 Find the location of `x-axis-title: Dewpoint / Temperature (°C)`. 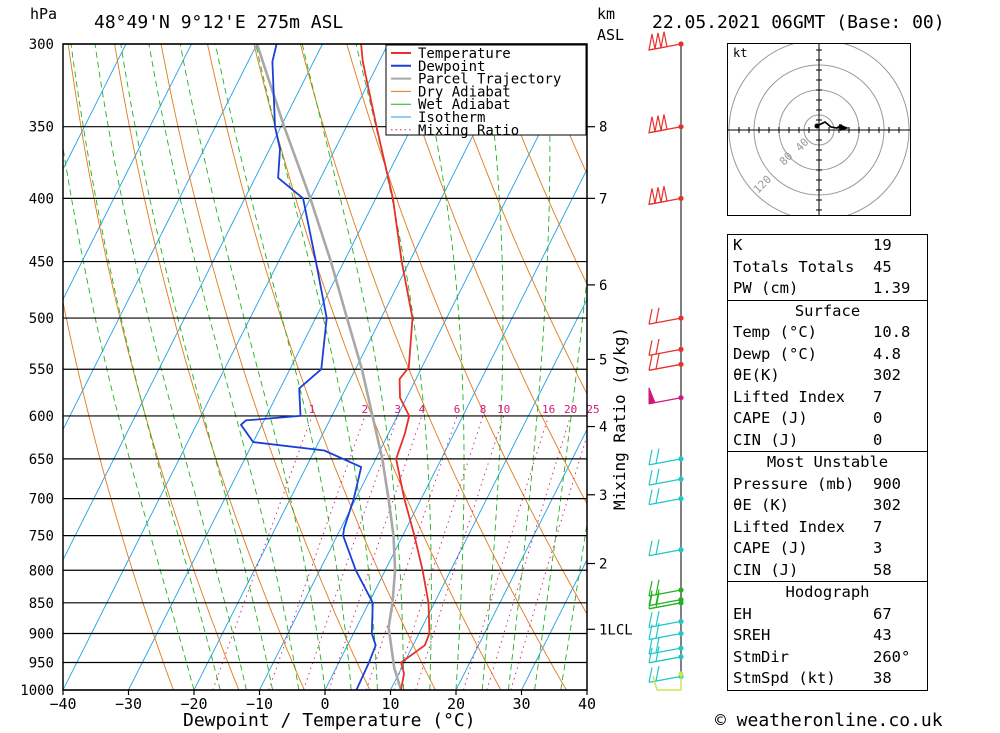

x-axis-title: Dewpoint / Temperature (°C) is located at coordinates (329, 720).